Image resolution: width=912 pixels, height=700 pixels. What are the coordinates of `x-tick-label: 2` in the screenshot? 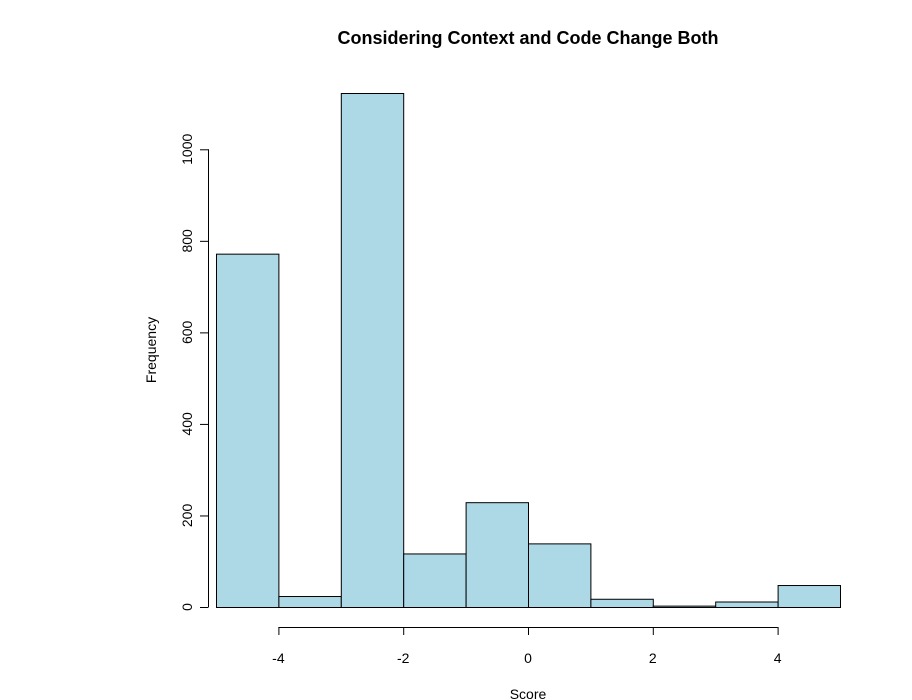 It's located at (653, 658).